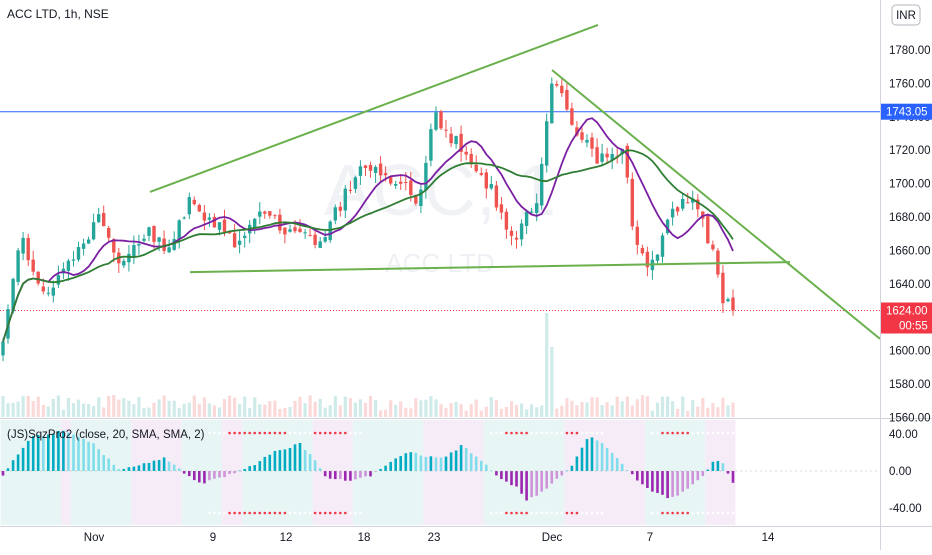  I want to click on indicator-tick-label: -40.00, so click(905, 509).